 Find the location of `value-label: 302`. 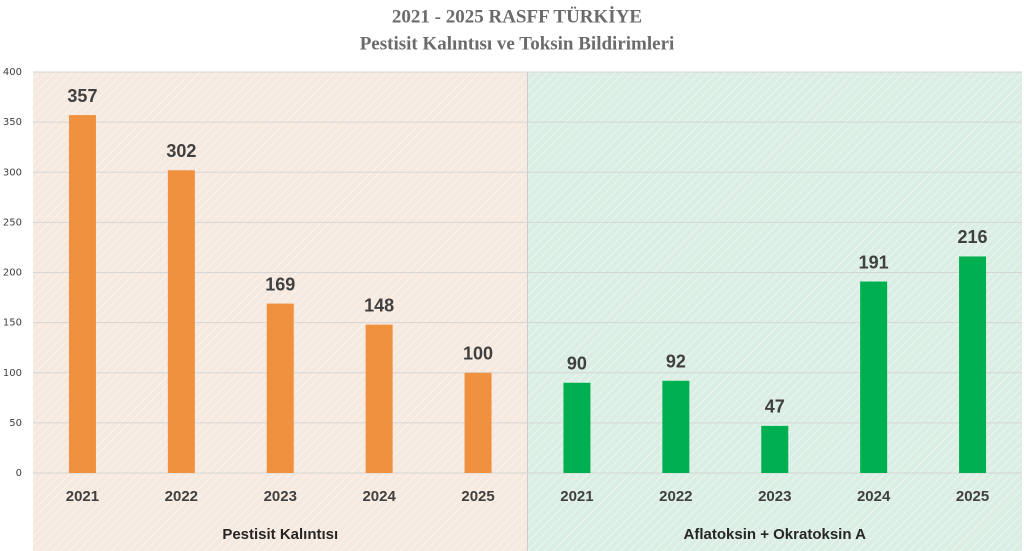

value-label: 302 is located at coordinates (181, 151).